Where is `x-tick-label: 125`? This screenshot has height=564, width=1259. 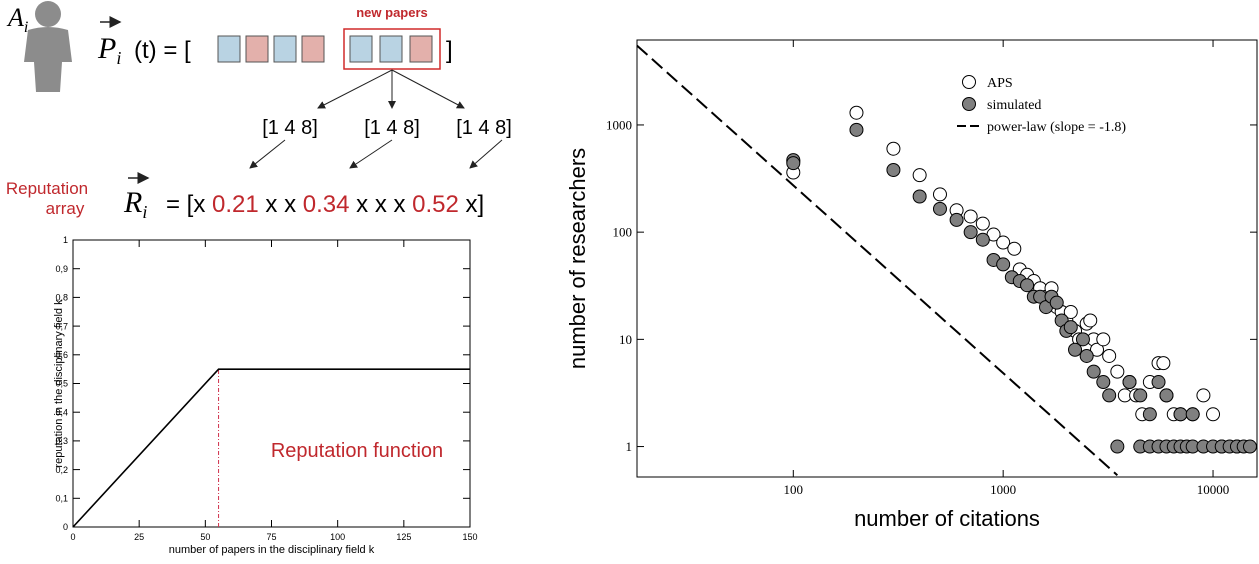 x-tick-label: 125 is located at coordinates (403, 537).